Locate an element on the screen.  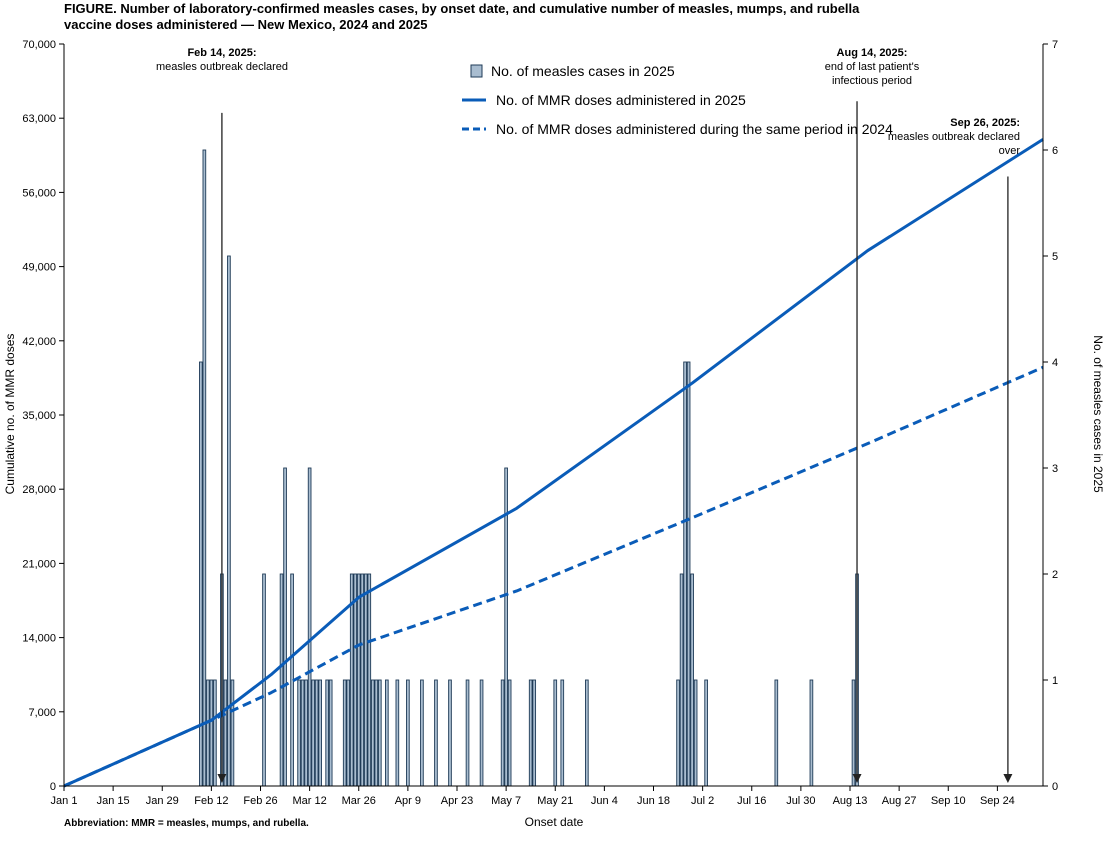
y-left-tick-label: 21,000 is located at coordinates (39, 564).